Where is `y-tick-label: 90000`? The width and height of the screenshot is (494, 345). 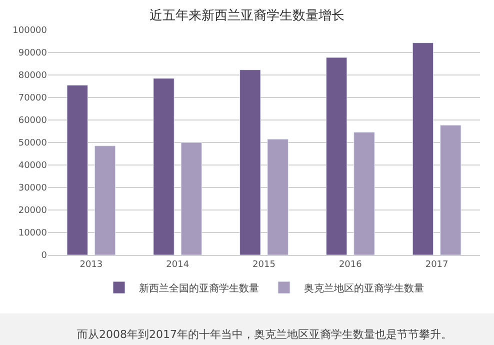
y-tick-label: 90000 is located at coordinates (33, 53).